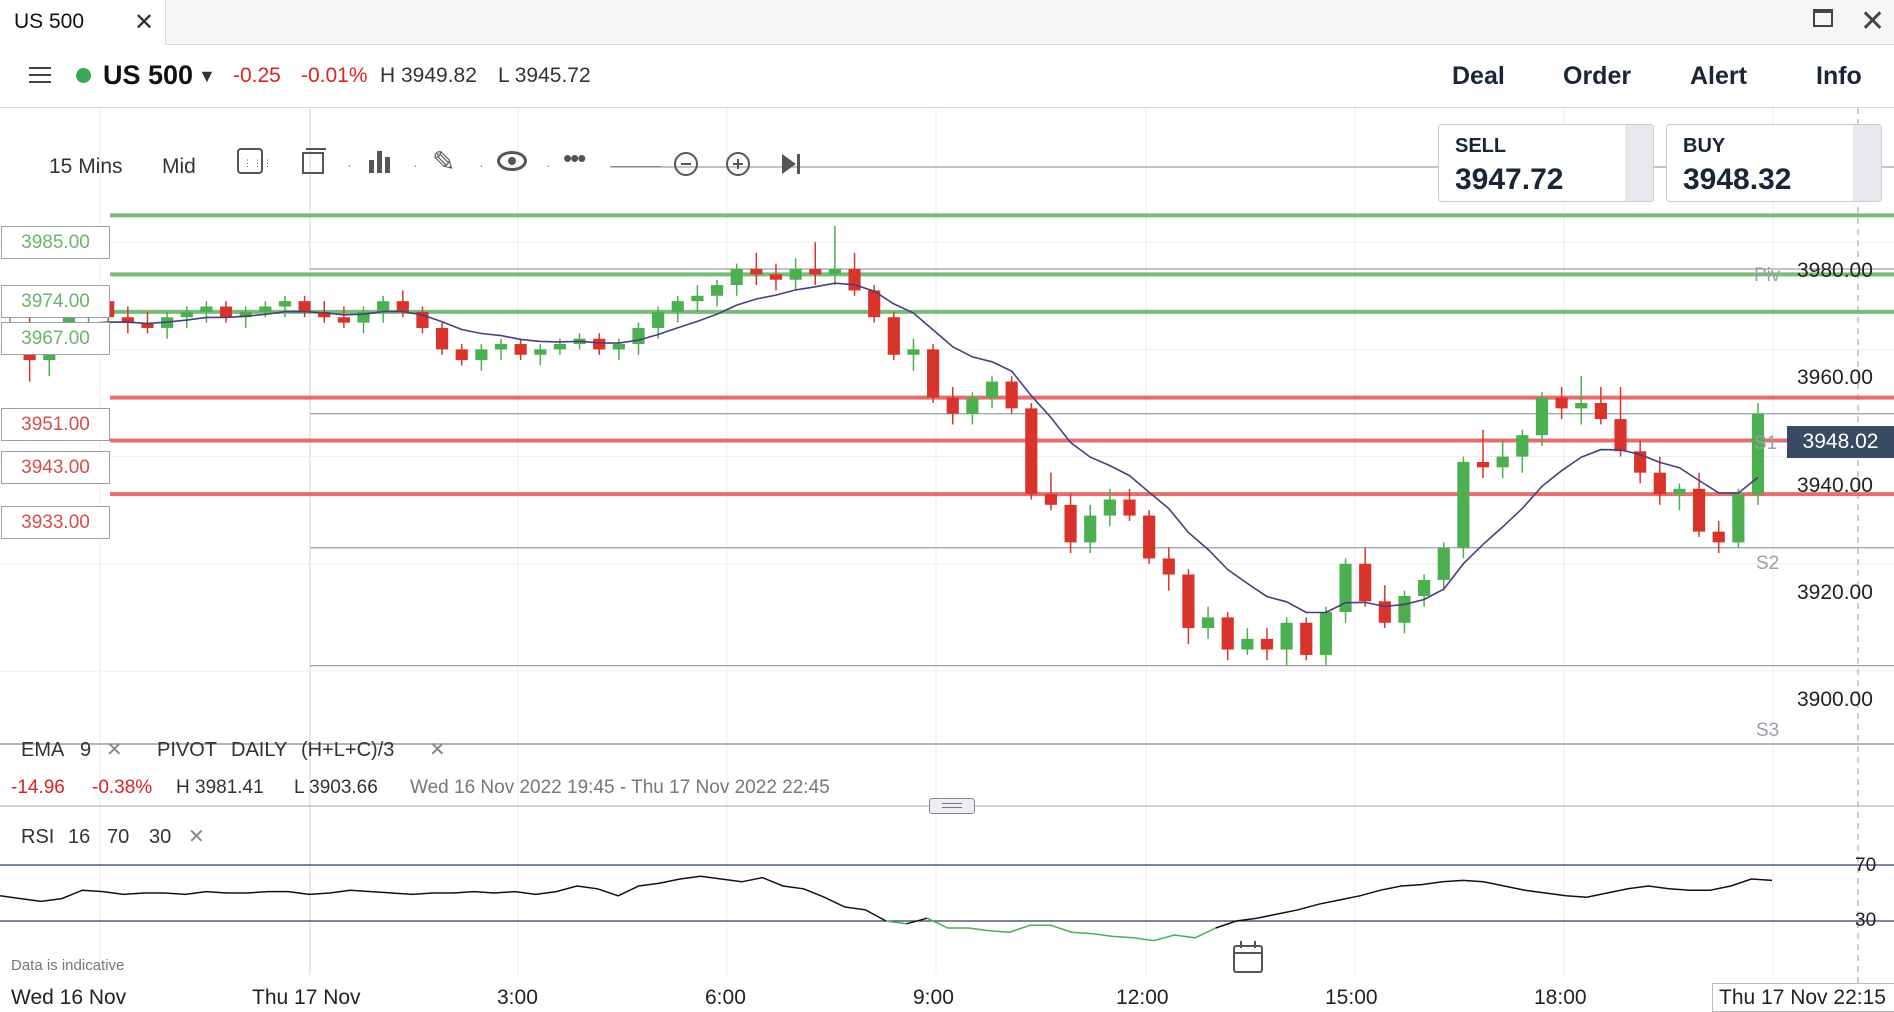 This screenshot has height=1012, width=1894. Describe the element at coordinates (686, 164) in the screenshot. I see `zoom-out-icon` at that location.